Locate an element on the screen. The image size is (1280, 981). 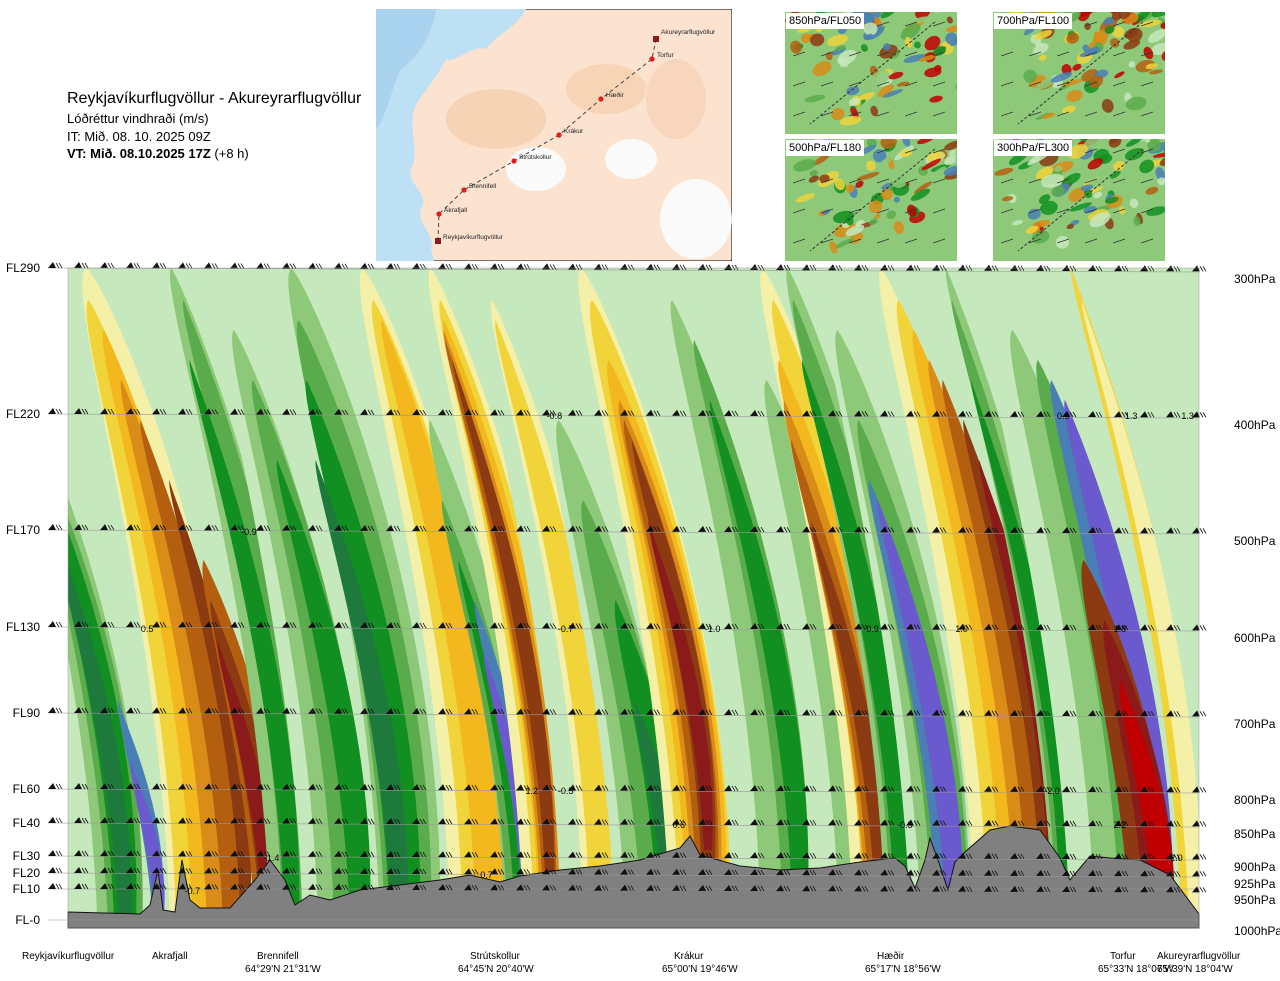
value-label: 1.2 is located at coordinates (531, 791).